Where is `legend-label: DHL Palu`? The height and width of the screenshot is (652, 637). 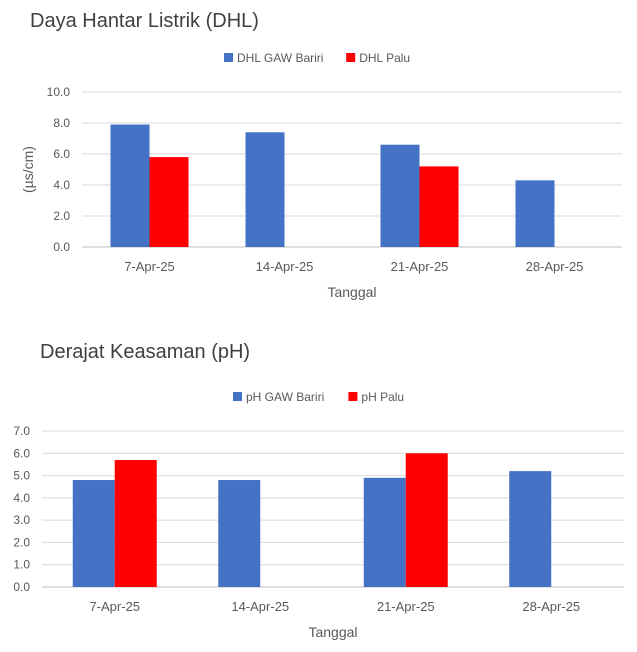 legend-label: DHL Palu is located at coordinates (384, 58).